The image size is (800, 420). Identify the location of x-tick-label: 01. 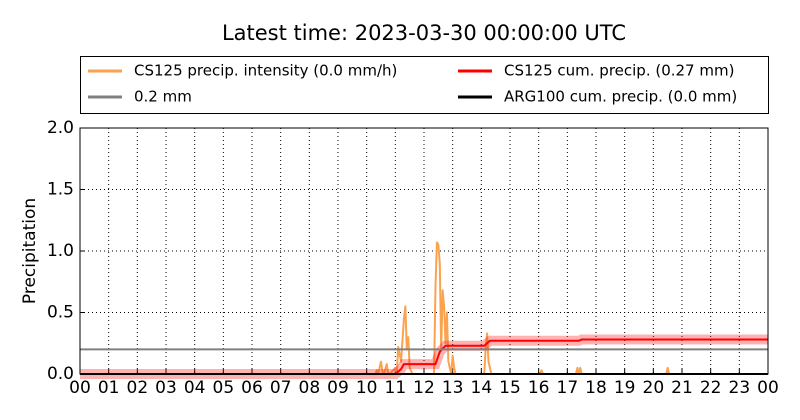
(109, 388).